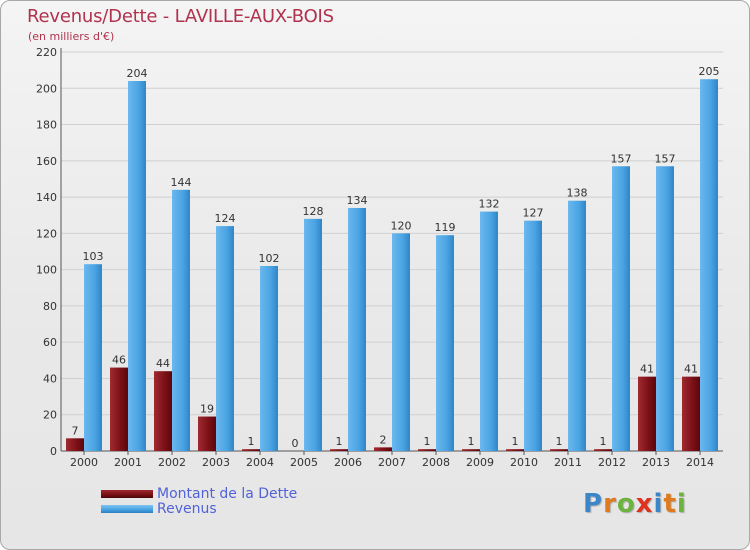 The image size is (750, 550). I want to click on y-tick-label: 20, so click(50, 415).